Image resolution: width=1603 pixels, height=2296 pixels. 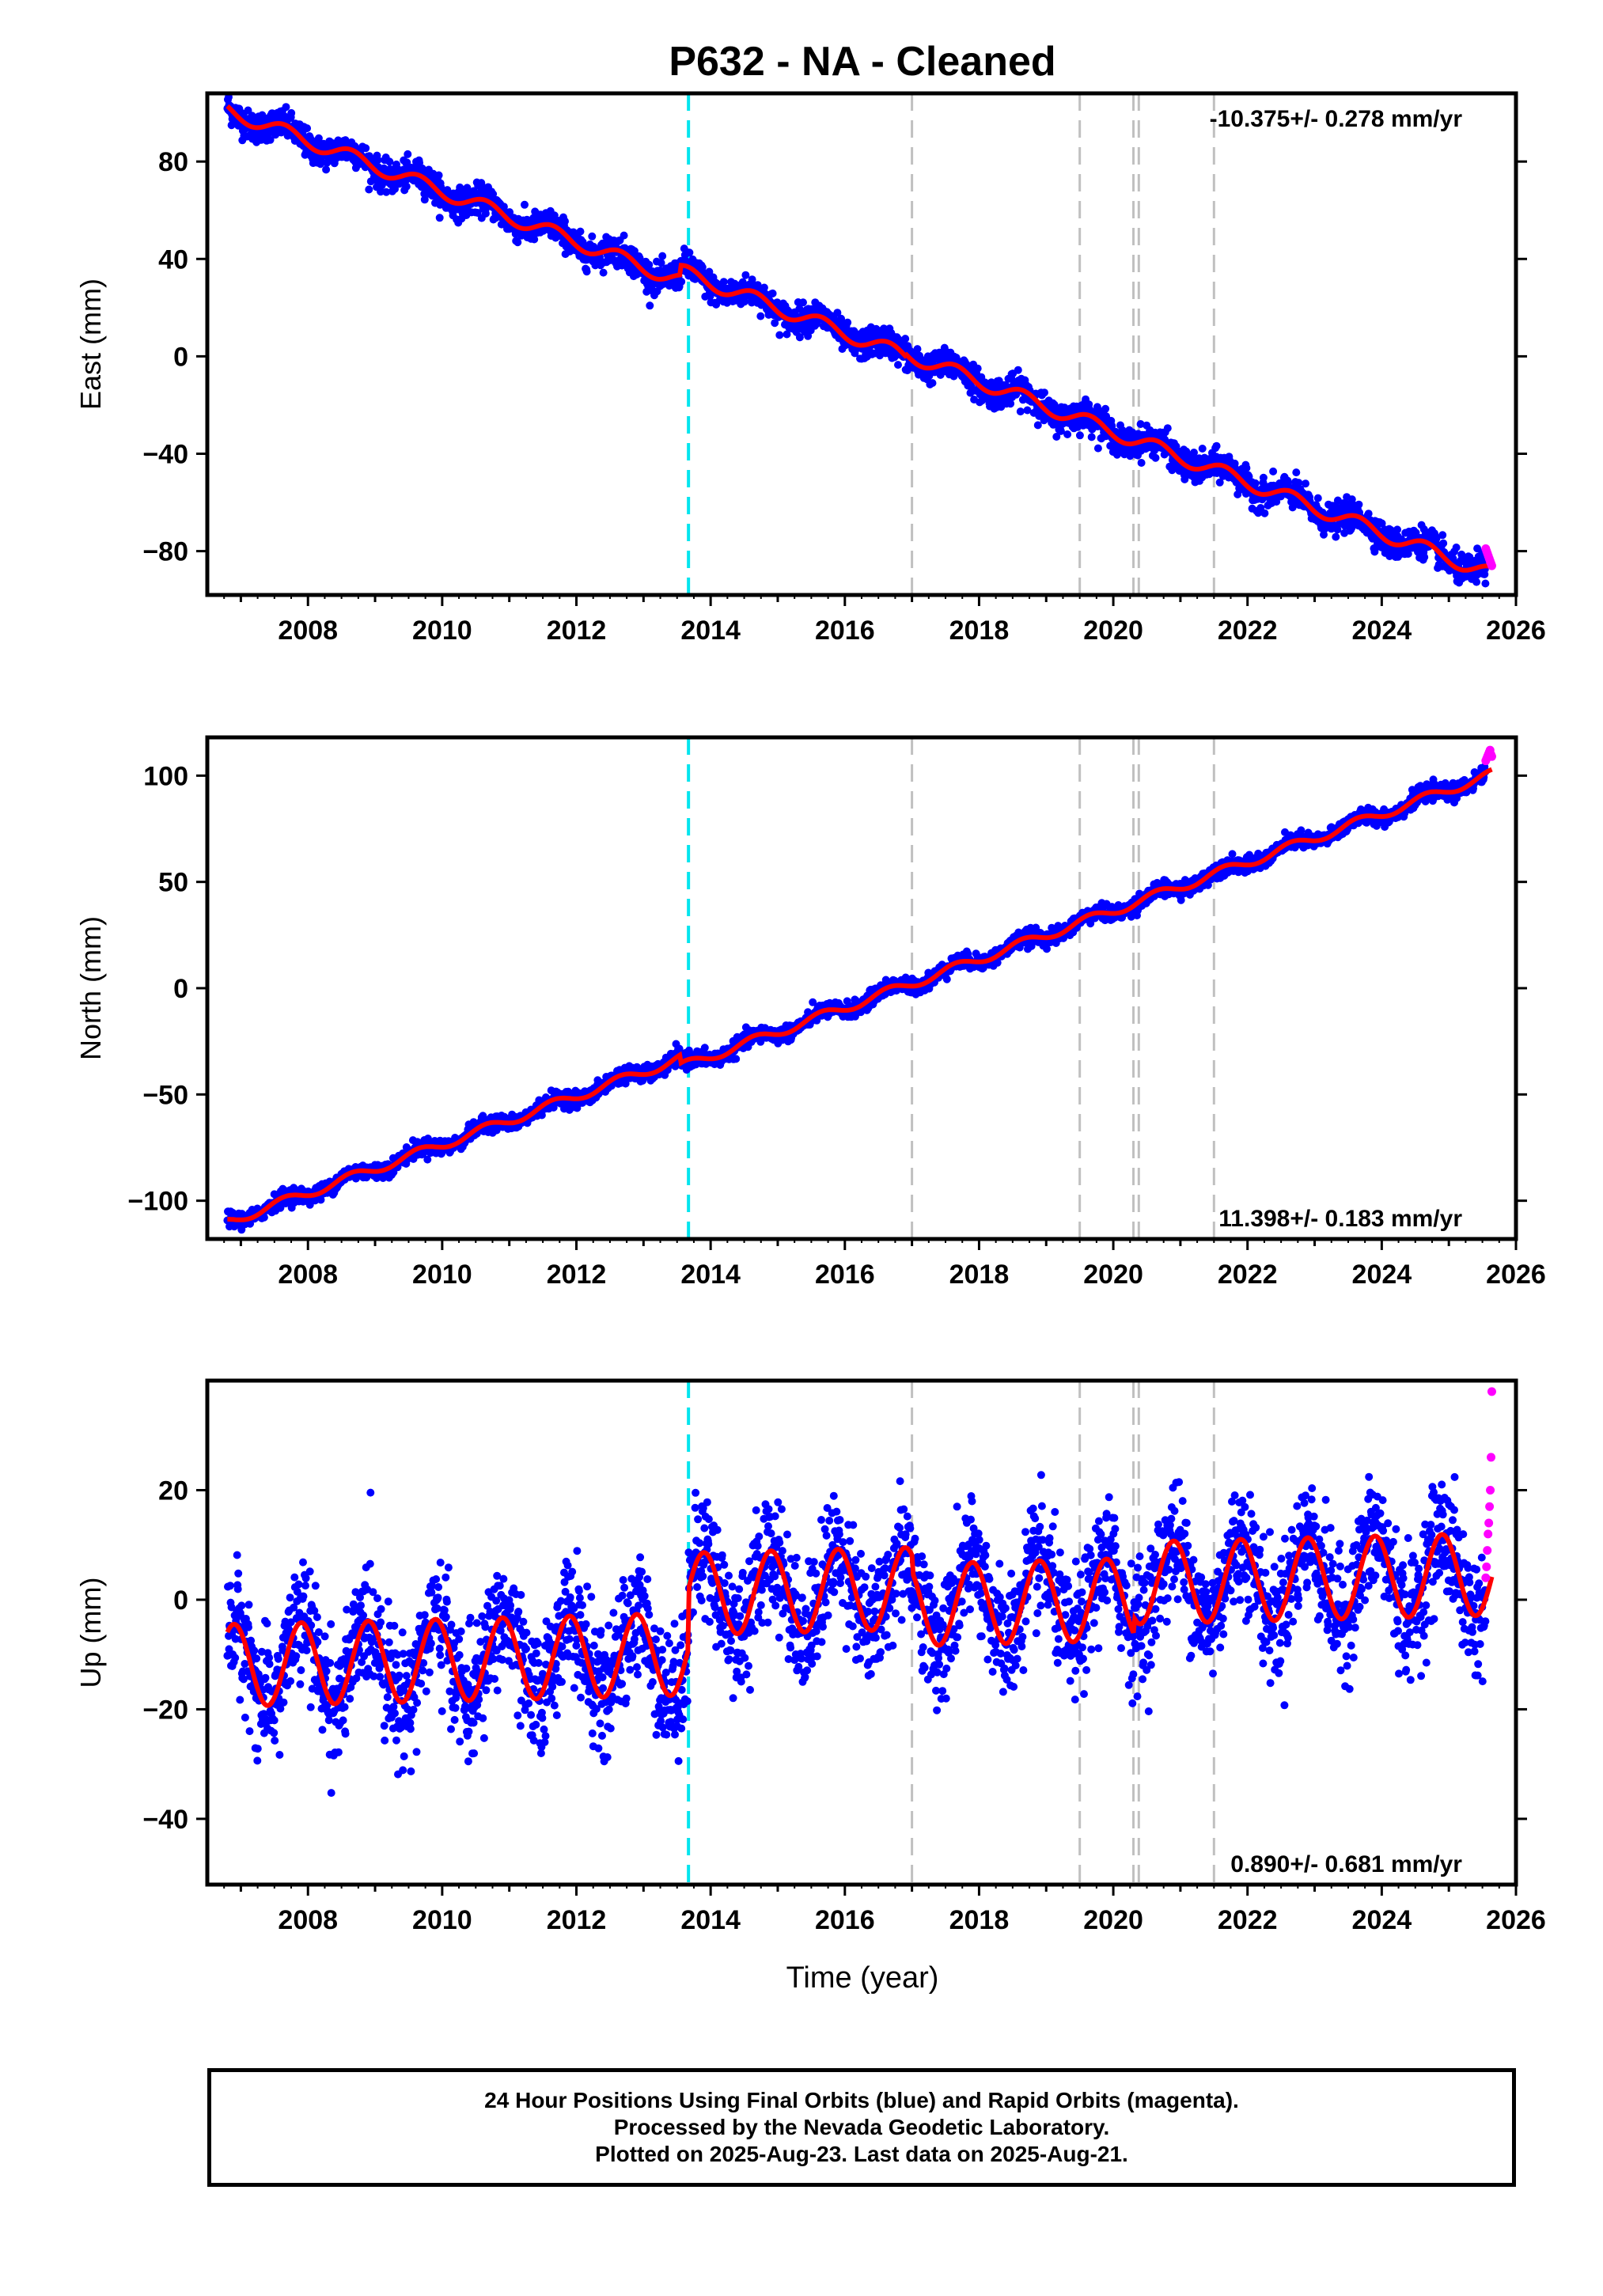 What do you see at coordinates (157, 1202) in the screenshot?
I see `y-tick-label: −100` at bounding box center [157, 1202].